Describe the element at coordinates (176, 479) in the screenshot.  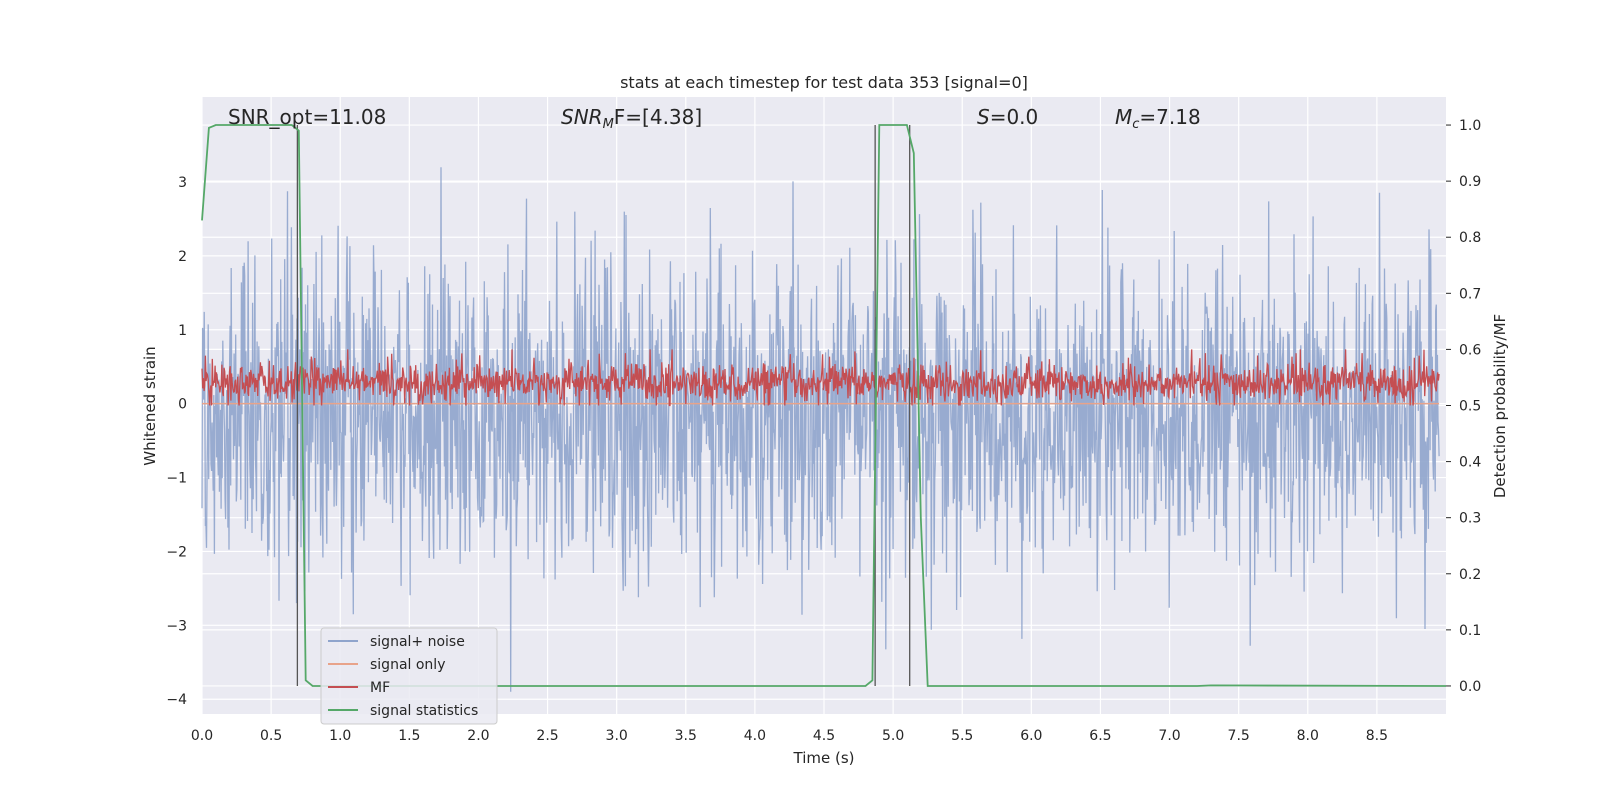
I see `y-left-tick-label: −1` at that location.